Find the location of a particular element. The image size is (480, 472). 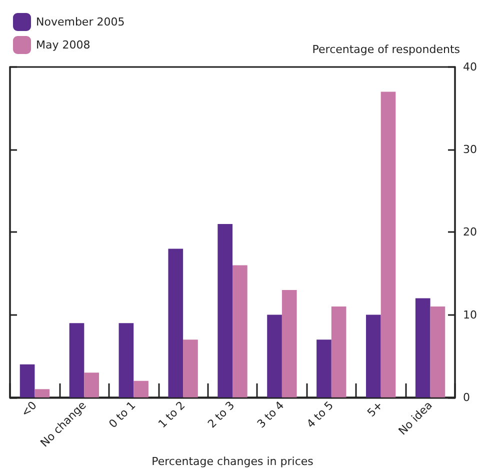

x-tick-label: 2 to 3 is located at coordinates (221, 414).